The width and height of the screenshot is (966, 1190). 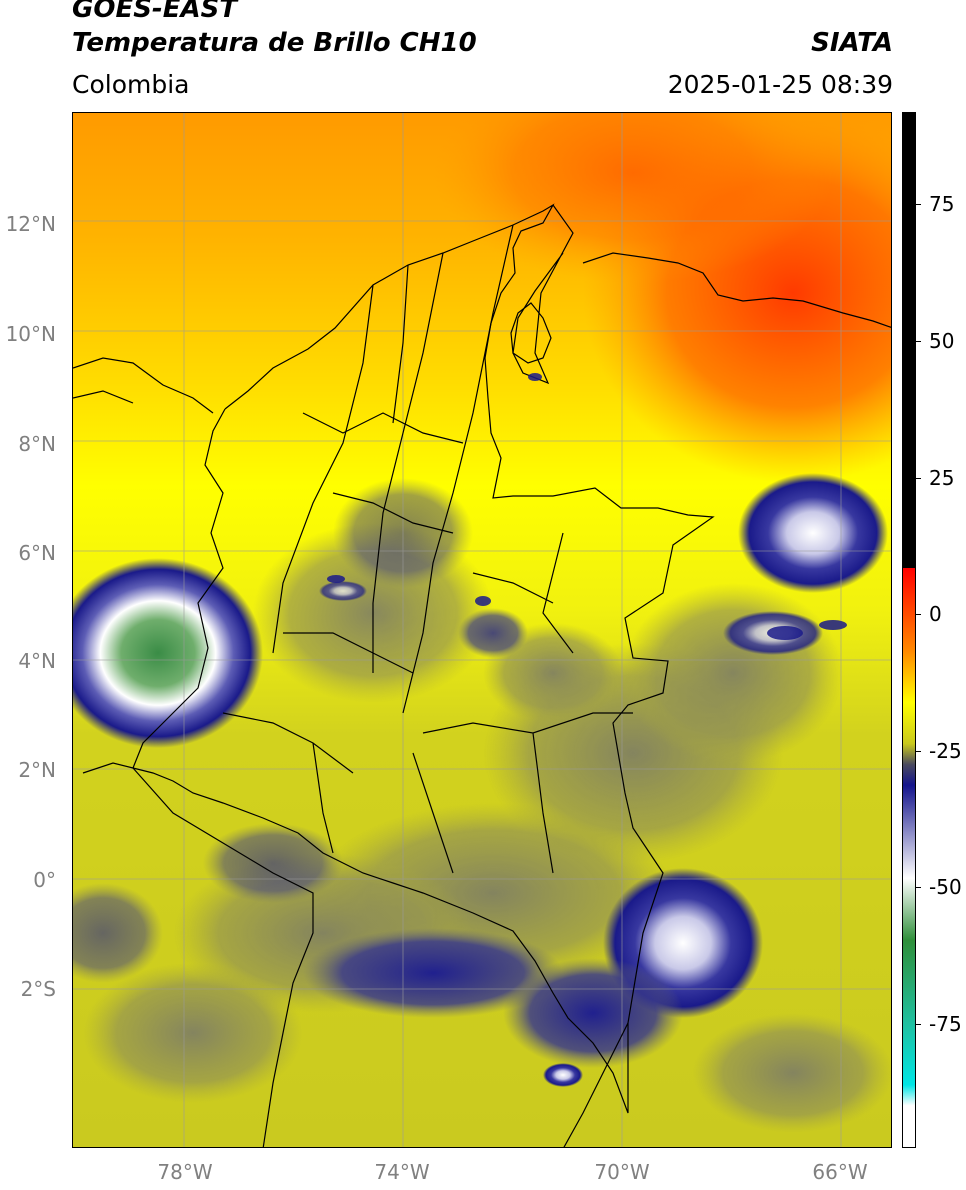 I want to click on brazil-border, so click(x=596, y=1084).